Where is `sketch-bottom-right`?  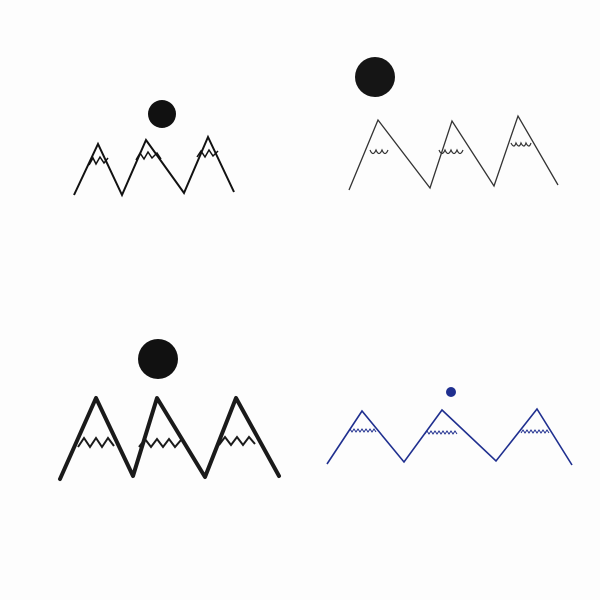
sketch-bottom-right is located at coordinates (449, 426).